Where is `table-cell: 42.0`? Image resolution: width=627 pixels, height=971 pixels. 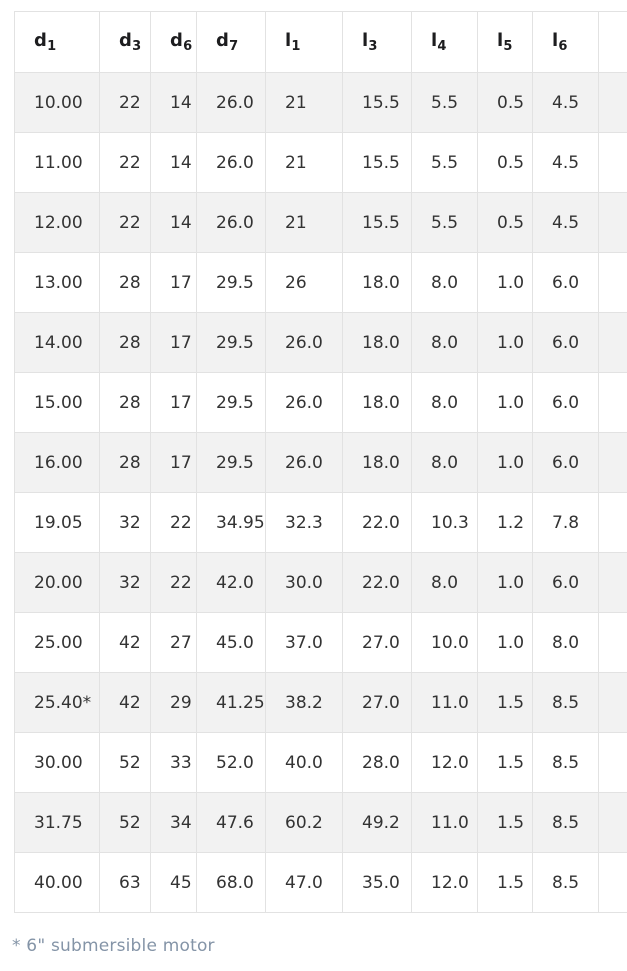
table-cell: 42.0 is located at coordinates (231, 582).